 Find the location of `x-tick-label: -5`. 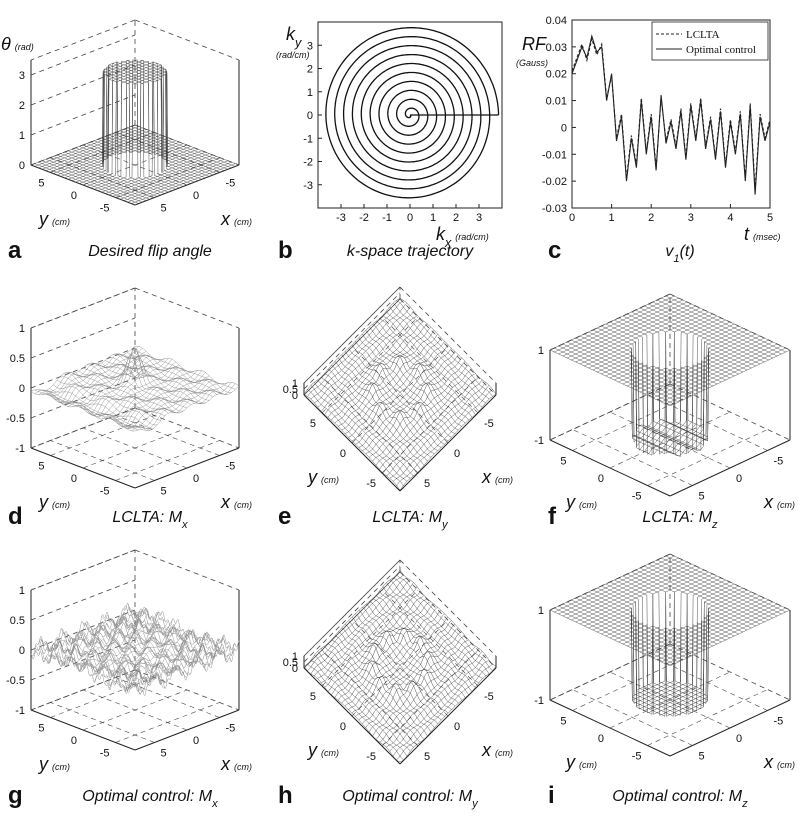

x-tick-label: -5 is located at coordinates (489, 424).